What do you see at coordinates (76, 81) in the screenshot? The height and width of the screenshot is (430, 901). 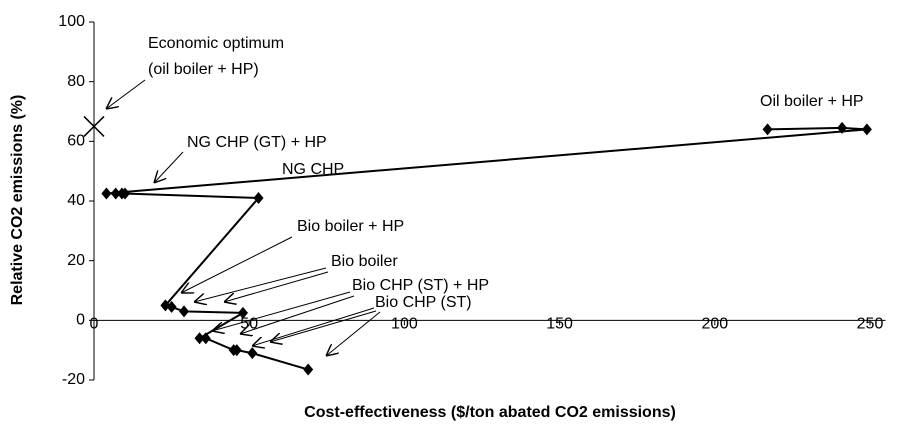 I see `y-tick-label: 80` at bounding box center [76, 81].